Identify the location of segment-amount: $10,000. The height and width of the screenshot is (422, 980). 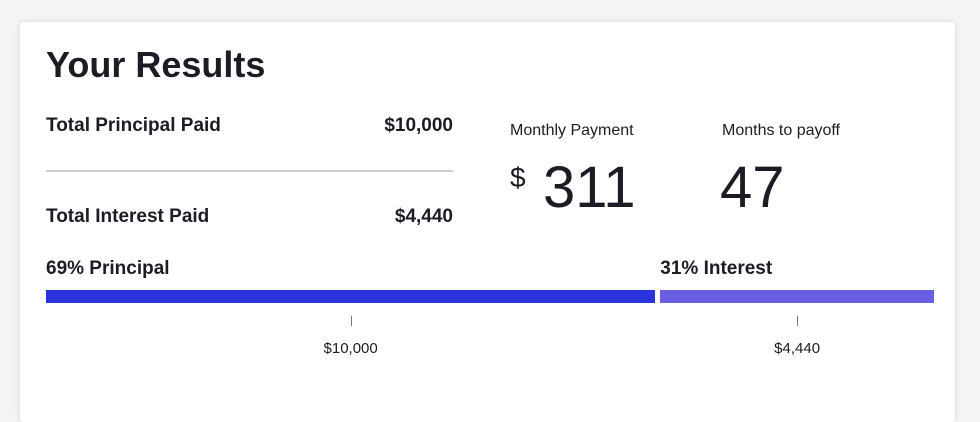
(350, 348).